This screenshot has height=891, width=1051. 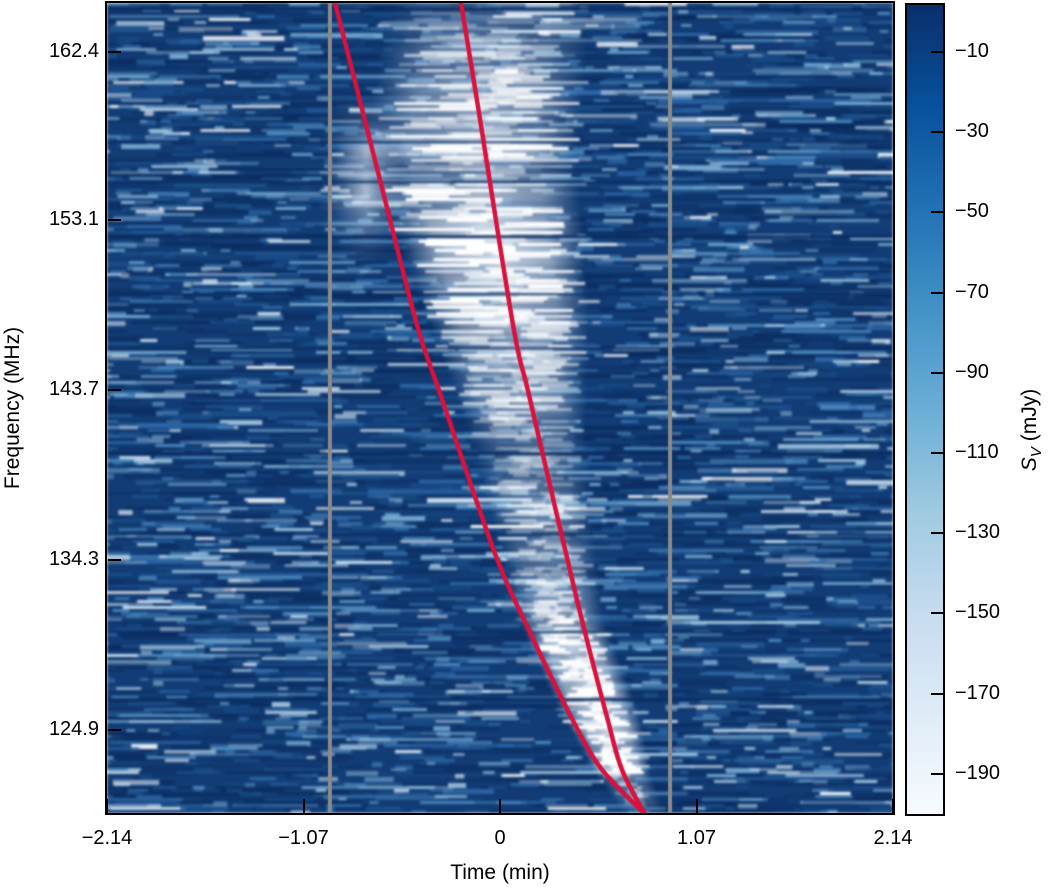 I want to click on x-axis-tick-label: −1.07, so click(x=303, y=838).